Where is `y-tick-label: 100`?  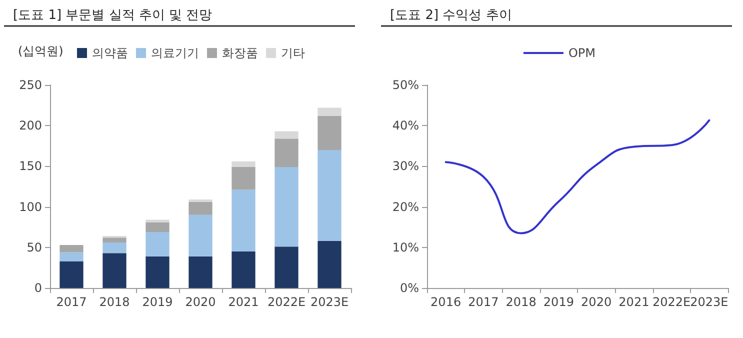 y-tick-label: 100 is located at coordinates (30, 207).